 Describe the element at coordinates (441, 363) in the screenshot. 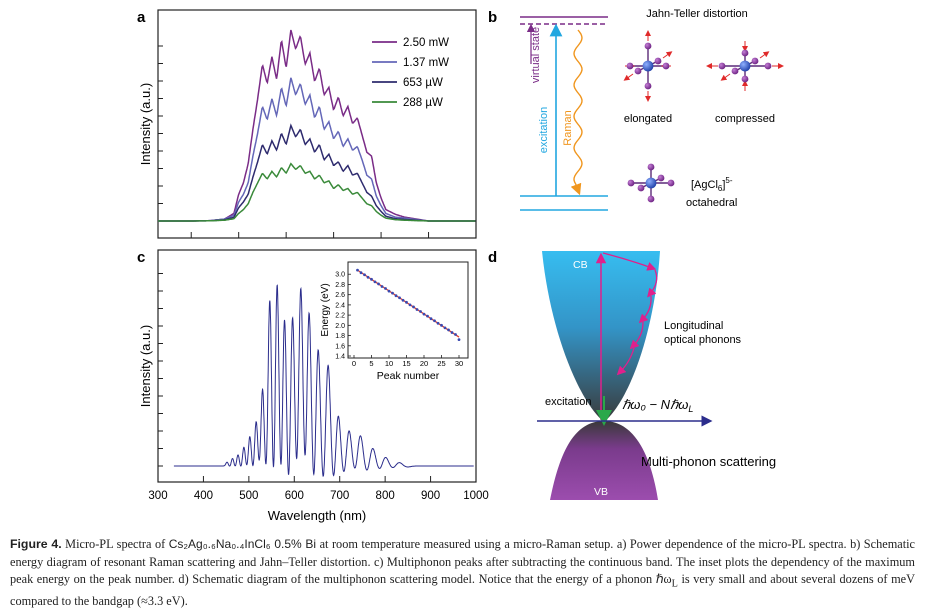

I see `inset-xtick-label: 25` at that location.